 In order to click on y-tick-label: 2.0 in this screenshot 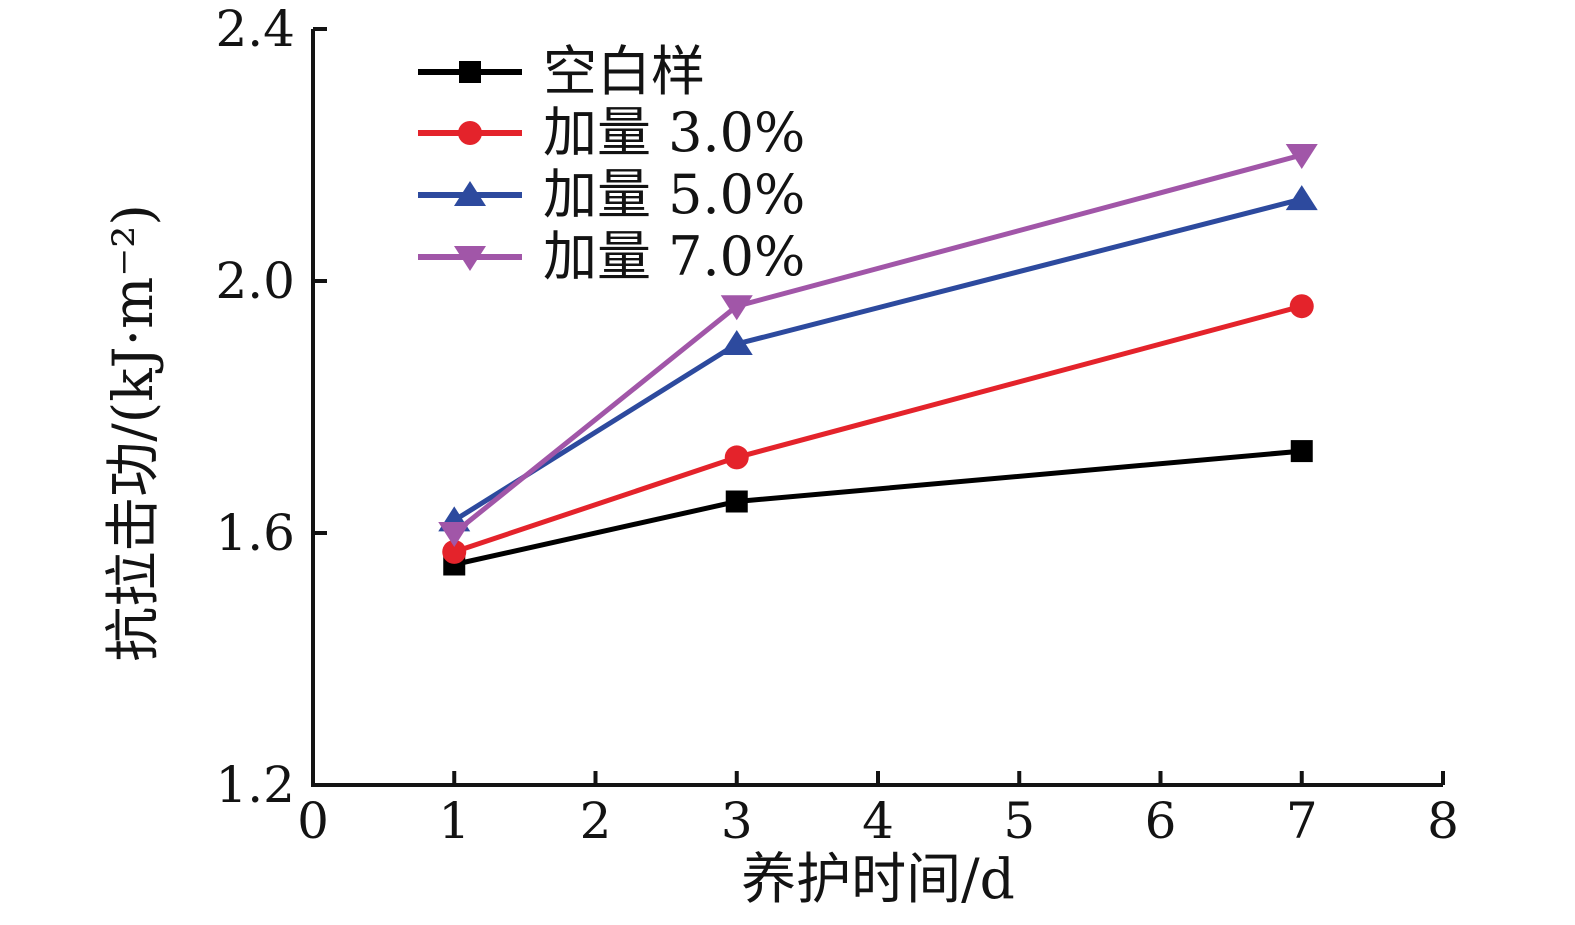, I will do `click(255, 281)`.